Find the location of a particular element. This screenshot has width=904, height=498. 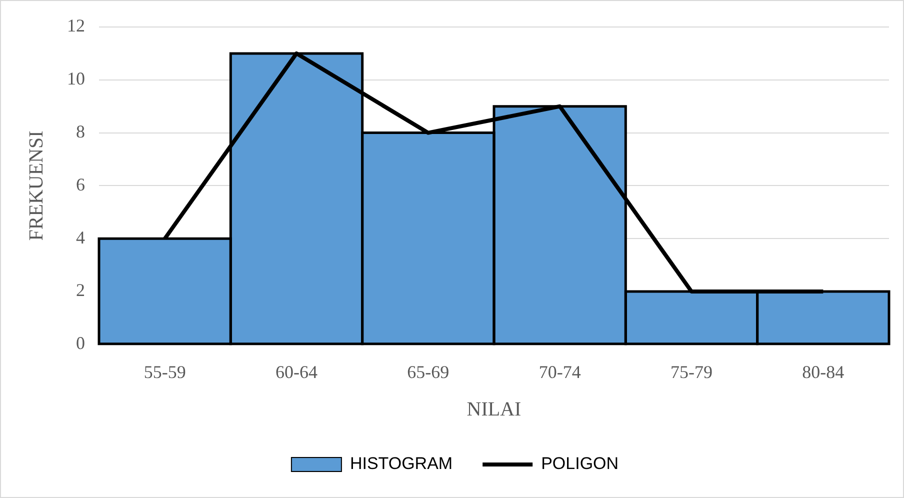

x-tick-label: 80-84 is located at coordinates (823, 372).